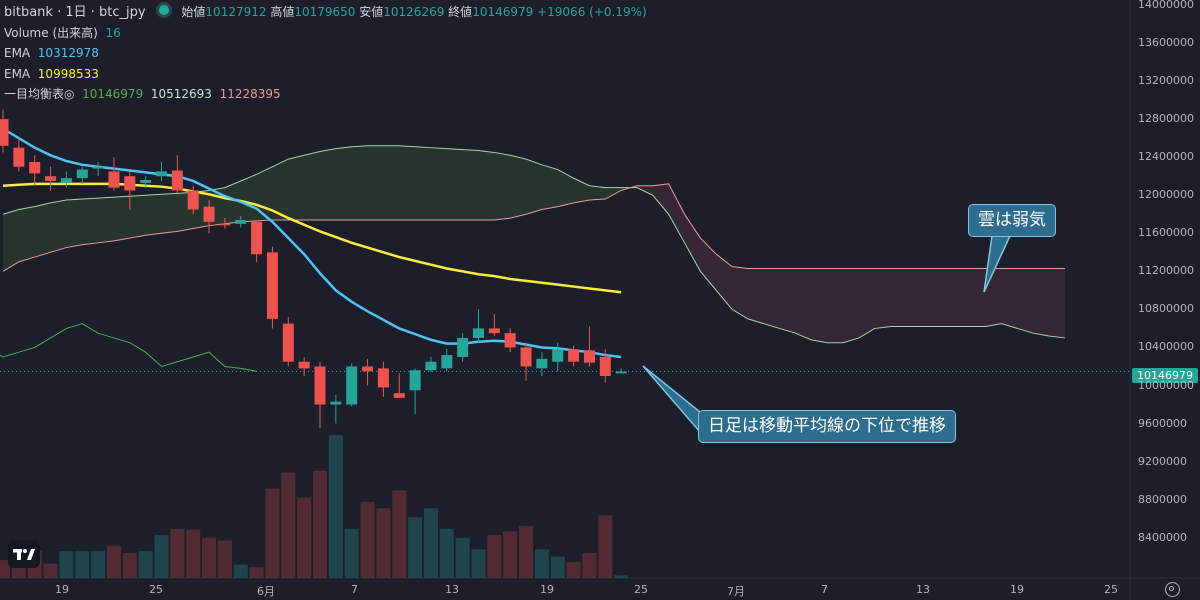 The image size is (1200, 600). I want to click on ema-short-label: EMA, so click(17, 53).